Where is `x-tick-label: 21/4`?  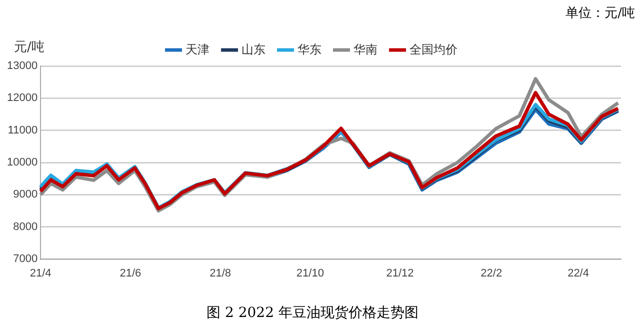
x-tick-label: 21/4 is located at coordinates (41, 274).